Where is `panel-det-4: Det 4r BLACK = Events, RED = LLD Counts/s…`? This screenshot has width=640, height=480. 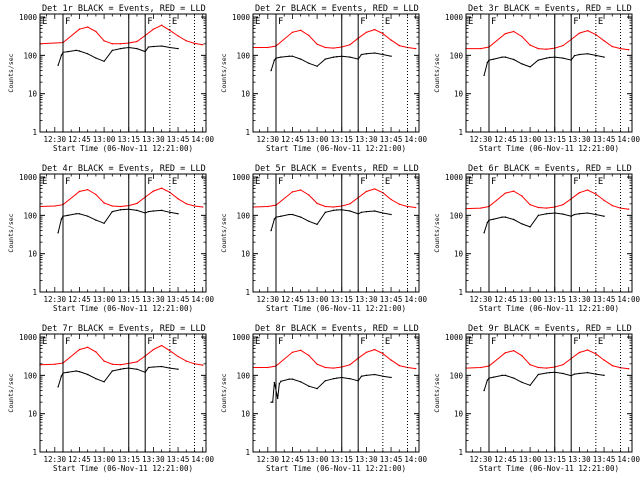 panel-det-4: Det 4r BLACK = Events, RED = LLD Counts/s… is located at coordinates (110, 238).